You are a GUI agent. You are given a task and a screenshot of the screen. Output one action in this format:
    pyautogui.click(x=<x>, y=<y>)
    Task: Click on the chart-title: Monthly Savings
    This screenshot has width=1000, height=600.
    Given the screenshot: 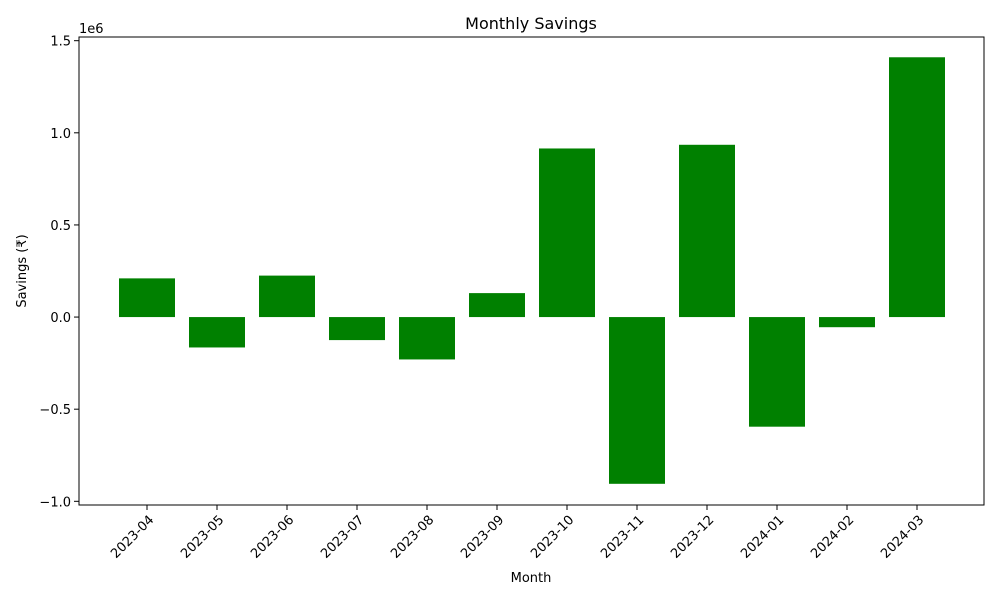 What is the action you would take?
    pyautogui.click(x=531, y=23)
    